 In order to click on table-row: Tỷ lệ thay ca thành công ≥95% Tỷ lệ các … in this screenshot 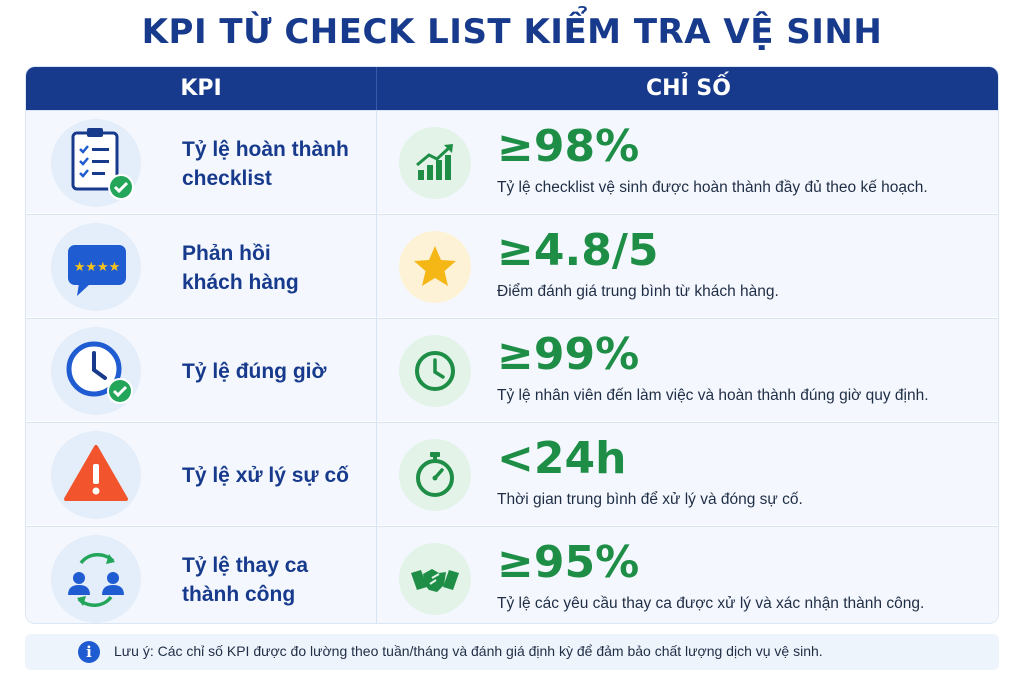, I will do `click(512, 574)`.